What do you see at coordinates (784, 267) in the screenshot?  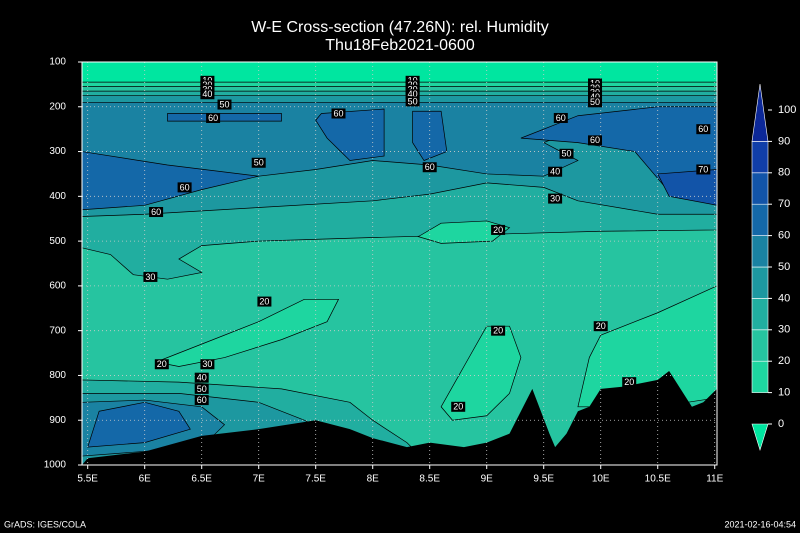 I see `colorbar-label: 50` at bounding box center [784, 267].